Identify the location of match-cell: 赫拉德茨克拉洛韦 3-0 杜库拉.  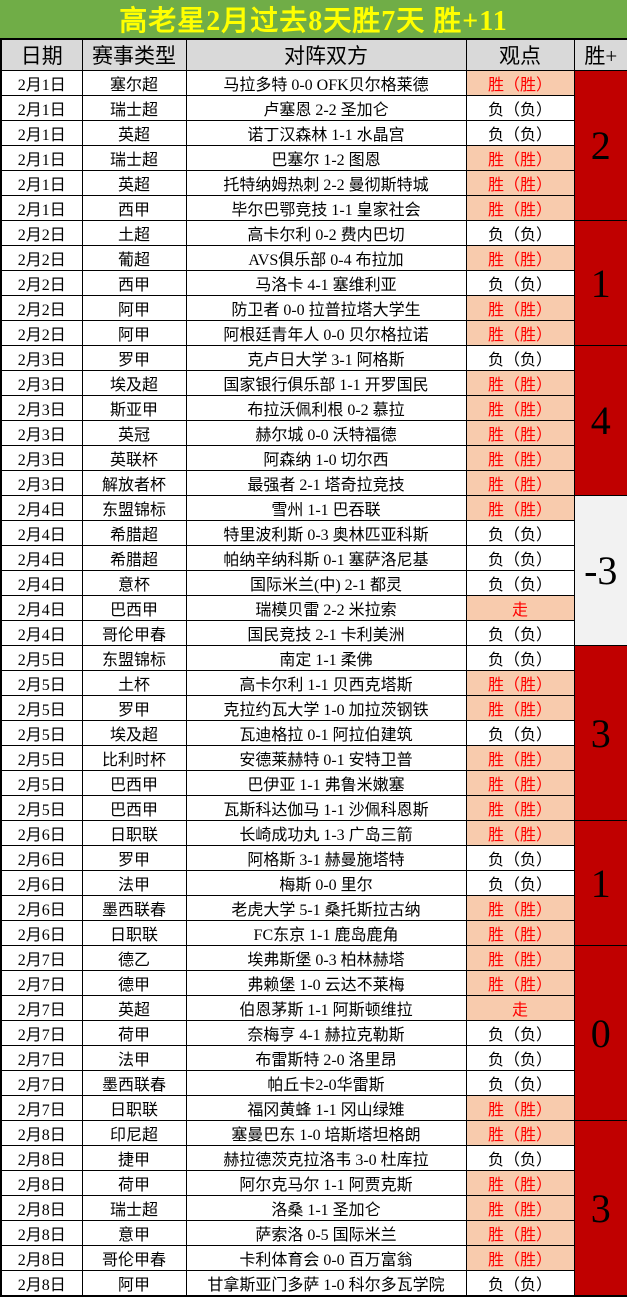
(326, 1158).